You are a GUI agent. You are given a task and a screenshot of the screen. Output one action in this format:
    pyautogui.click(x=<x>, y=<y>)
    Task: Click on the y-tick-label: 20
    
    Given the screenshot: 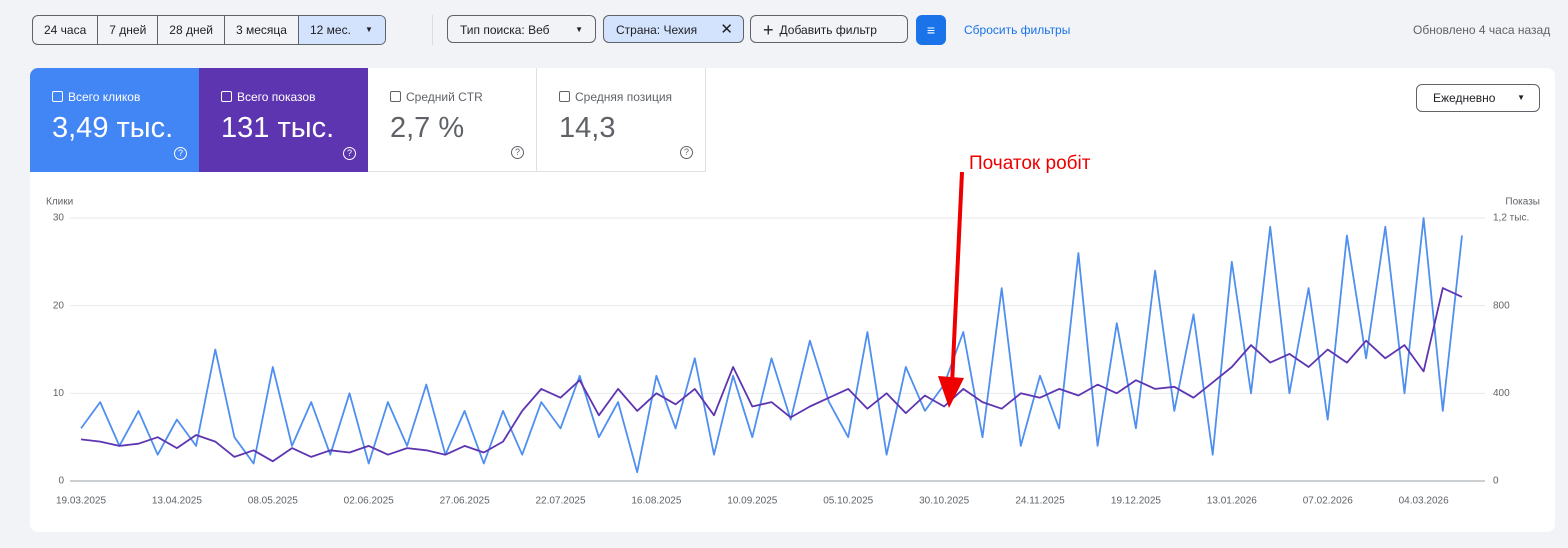 What is the action you would take?
    pyautogui.click(x=59, y=305)
    